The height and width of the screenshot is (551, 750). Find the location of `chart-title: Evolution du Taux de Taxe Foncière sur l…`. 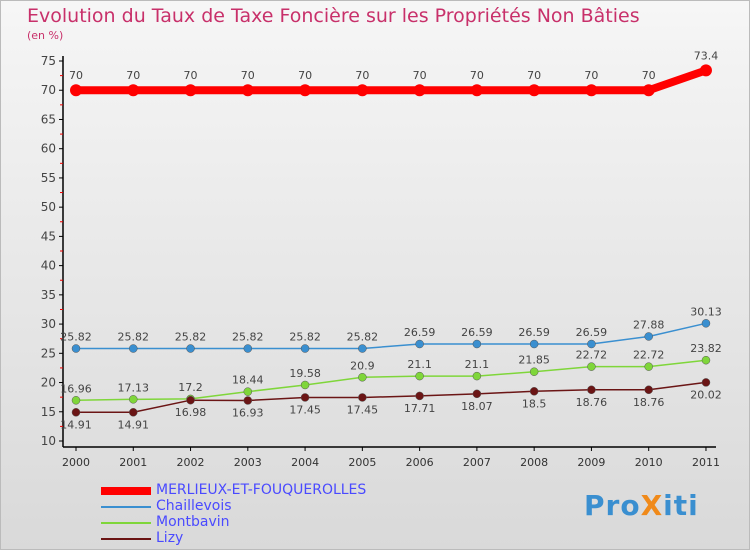

chart-title: Evolution du Taux de Taxe Foncière sur l… is located at coordinates (333, 16).